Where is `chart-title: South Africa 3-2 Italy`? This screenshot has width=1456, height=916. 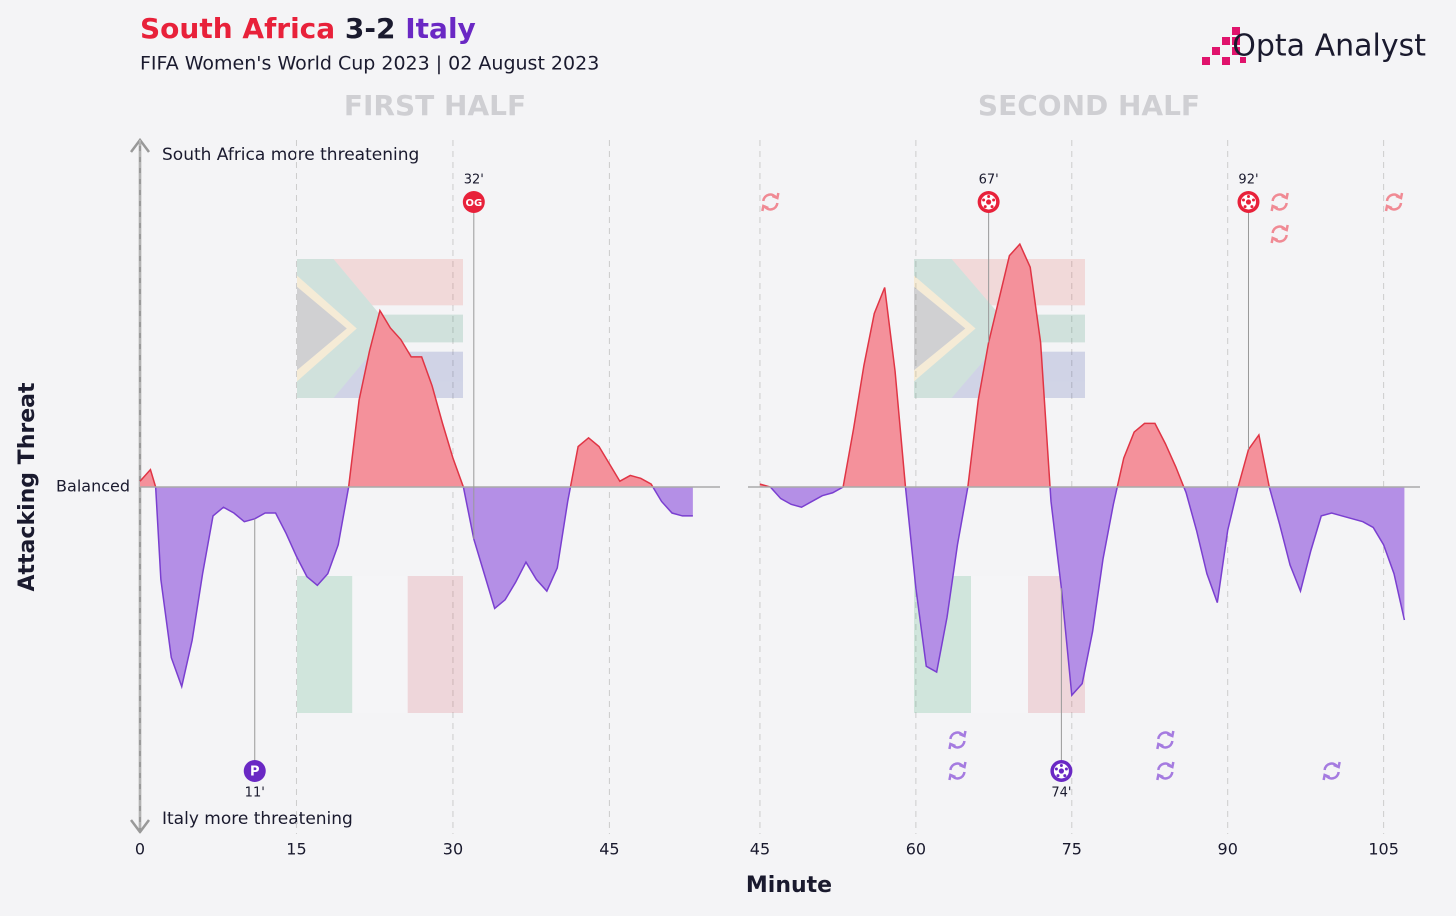 chart-title: South Africa 3-2 Italy is located at coordinates (308, 28).